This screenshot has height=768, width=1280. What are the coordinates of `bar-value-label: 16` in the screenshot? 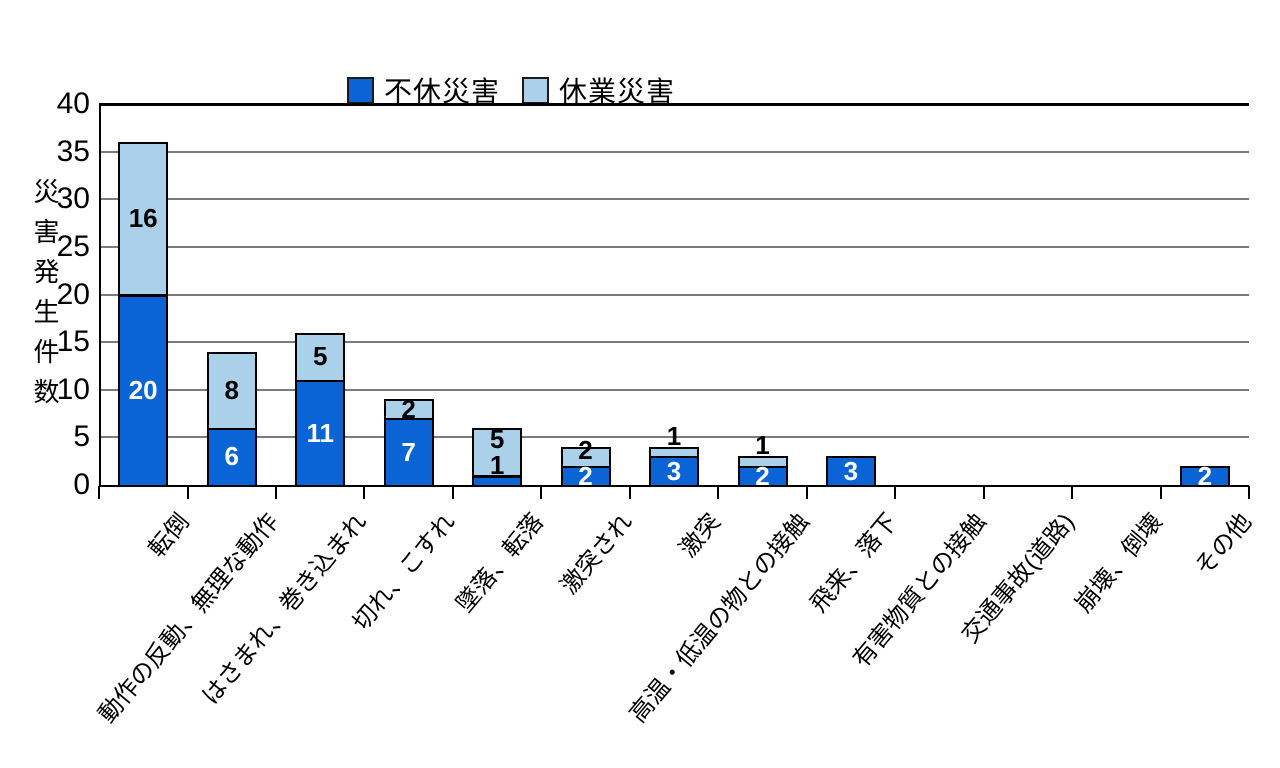 It's located at (143, 218).